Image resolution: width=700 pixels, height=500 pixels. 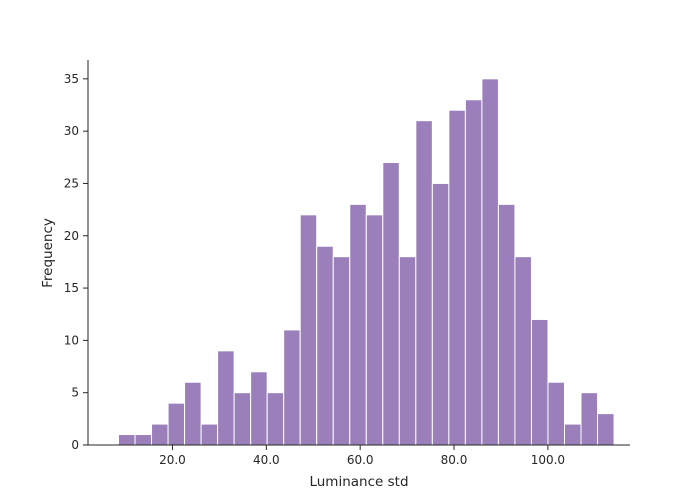 I want to click on x-axis-ticks: 20.0 40.0 60.0 80.0 100.0, so click(x=362, y=456).